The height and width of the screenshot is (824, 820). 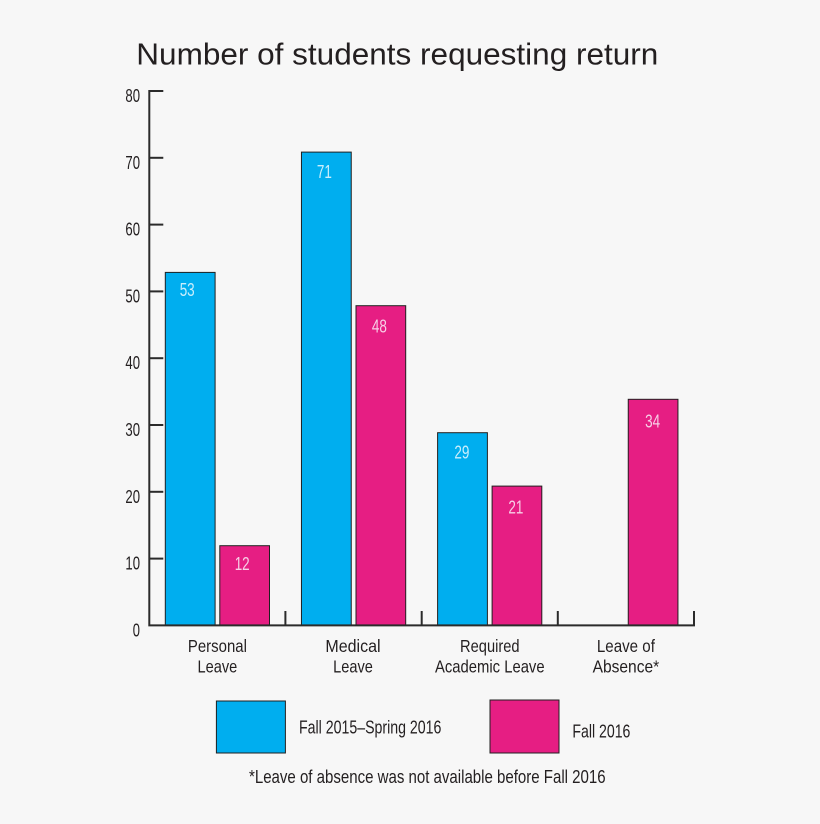 I want to click on svg-text: Leave of, so click(x=626, y=646).